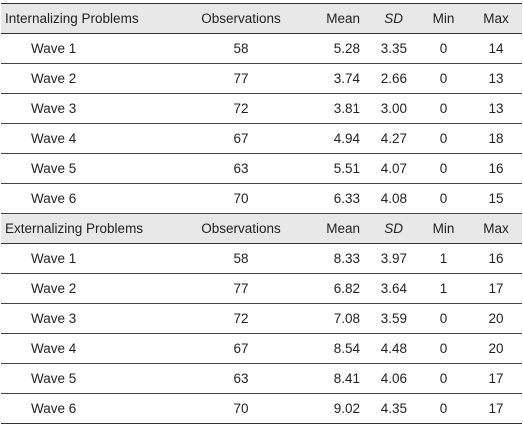 This screenshot has height=427, width=523. Describe the element at coordinates (90, 18) in the screenshot. I see `section-title: Internalizing Problems` at that location.